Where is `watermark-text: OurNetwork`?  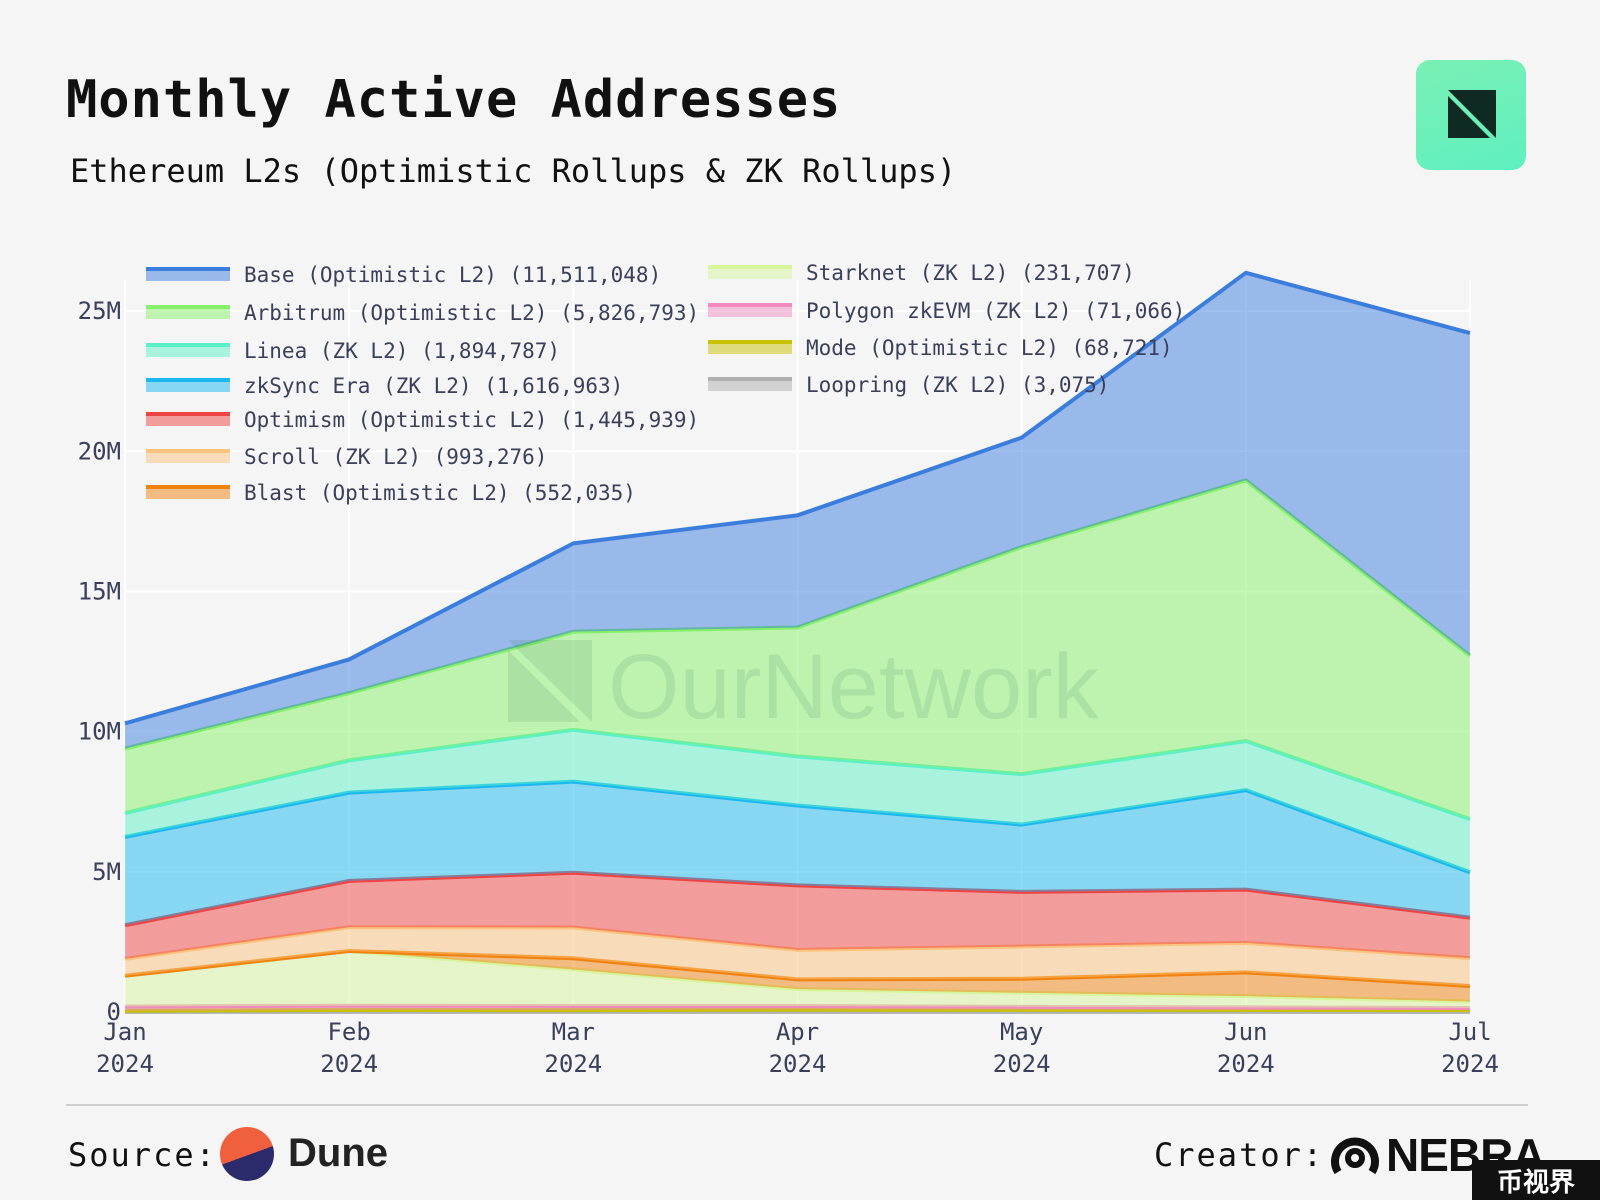 watermark-text: OurNetwork is located at coordinates (854, 687).